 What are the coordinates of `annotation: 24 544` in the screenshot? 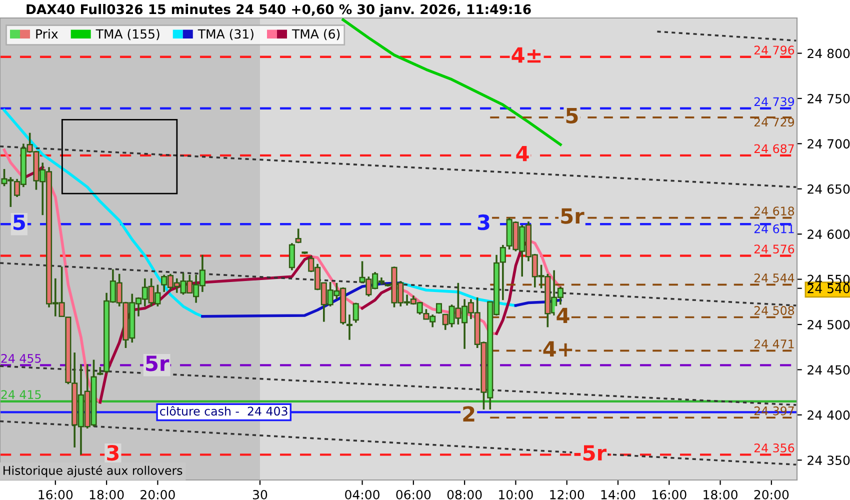 It's located at (774, 277).